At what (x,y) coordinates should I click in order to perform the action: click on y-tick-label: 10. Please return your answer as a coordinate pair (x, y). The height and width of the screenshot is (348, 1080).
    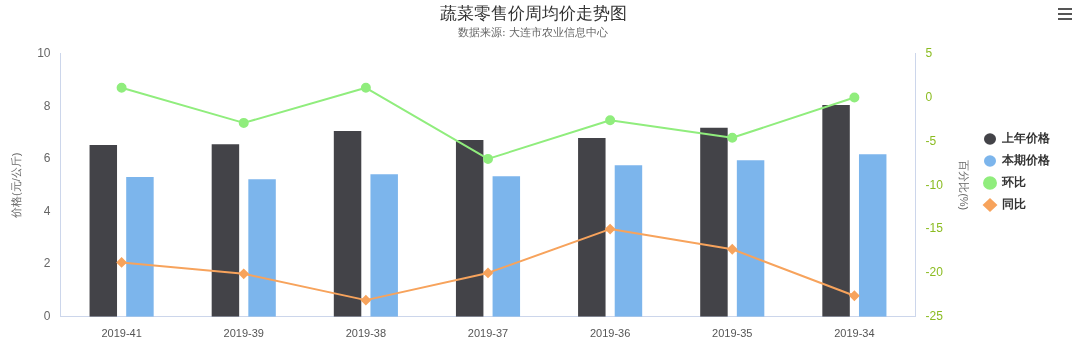
    Looking at the image, I should click on (44, 52).